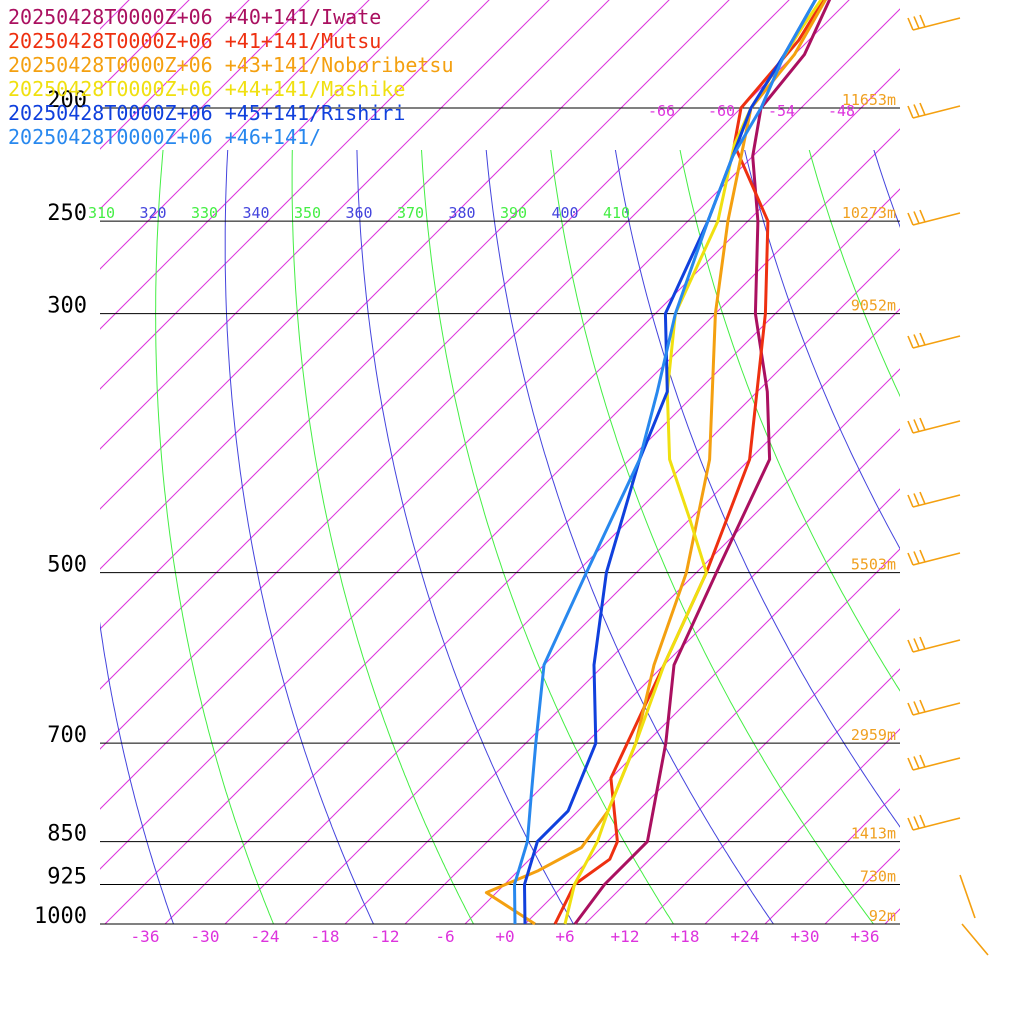 Image resolution: width=1024 pixels, height=1024 pixels. Describe the element at coordinates (194, 41) in the screenshot. I see `legend-entry: 20250428T0000Z+06 +41+141/Mutsu` at that location.